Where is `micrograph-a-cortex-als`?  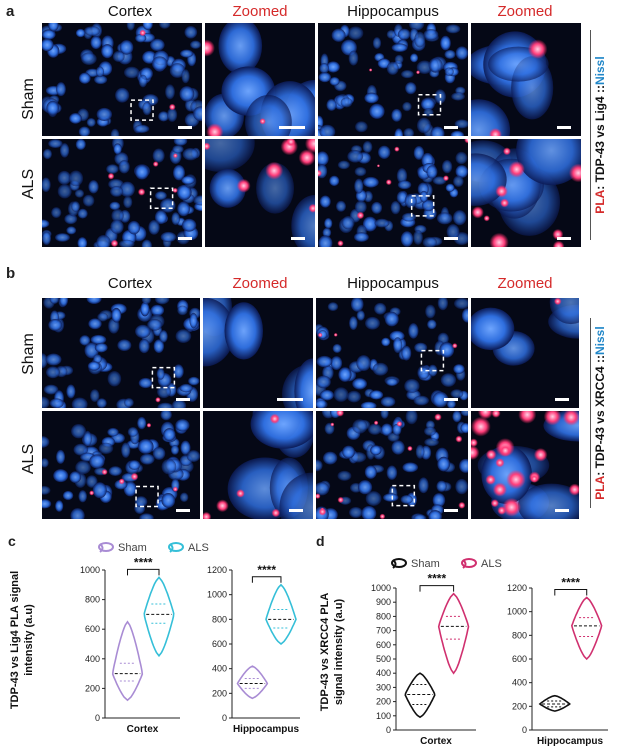 micrograph-a-cortex-als is located at coordinates (122, 193).